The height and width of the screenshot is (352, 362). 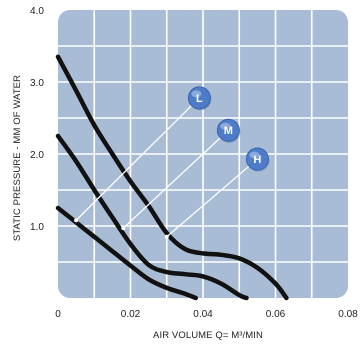 What do you see at coordinates (276, 314) in the screenshot?
I see `x-tick-label: 0.06` at bounding box center [276, 314].